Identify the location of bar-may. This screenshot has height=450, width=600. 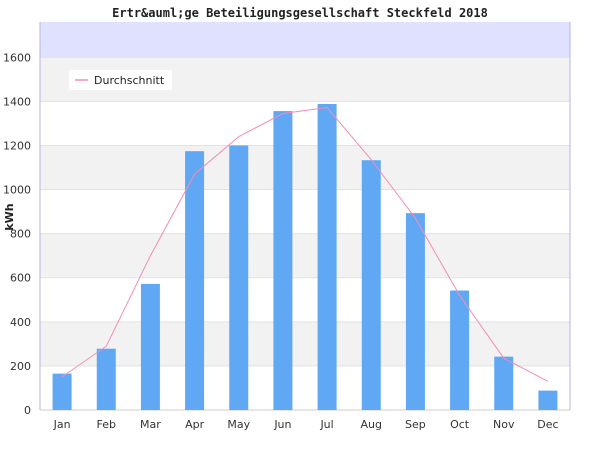
(239, 278).